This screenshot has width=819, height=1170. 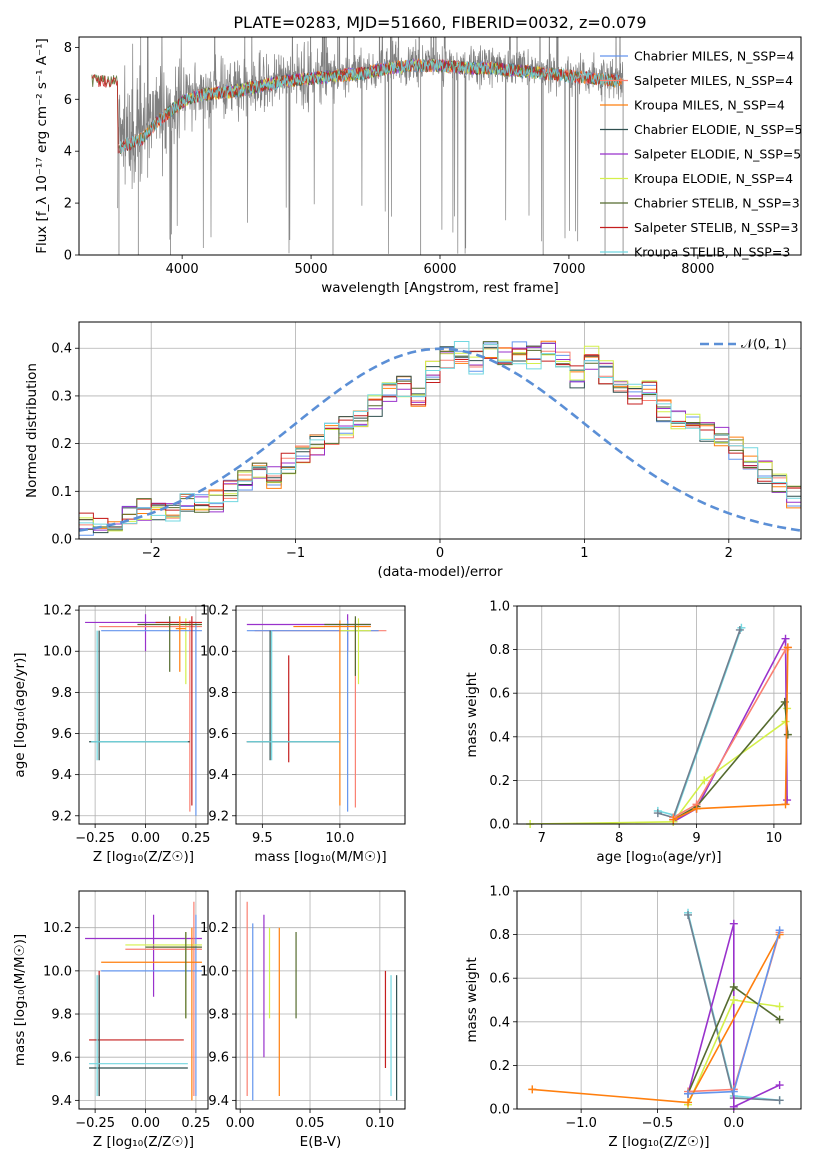 I want to click on y-tick-label: 0, so click(x=68, y=256).